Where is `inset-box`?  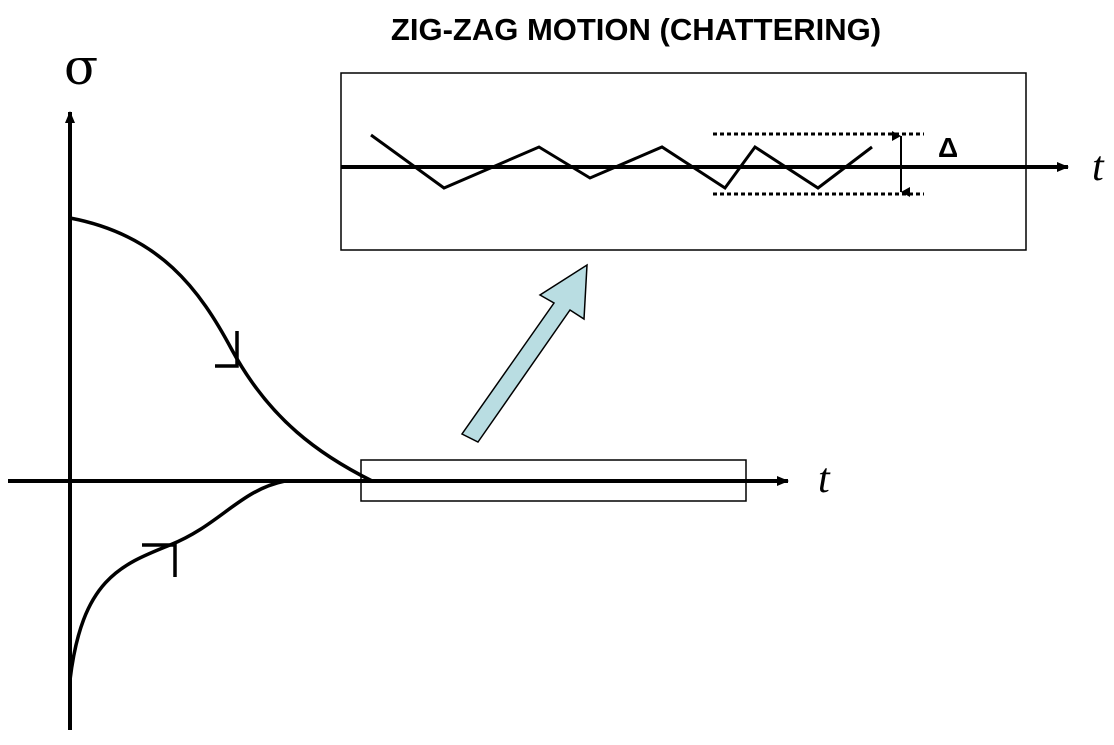 inset-box is located at coordinates (683, 161).